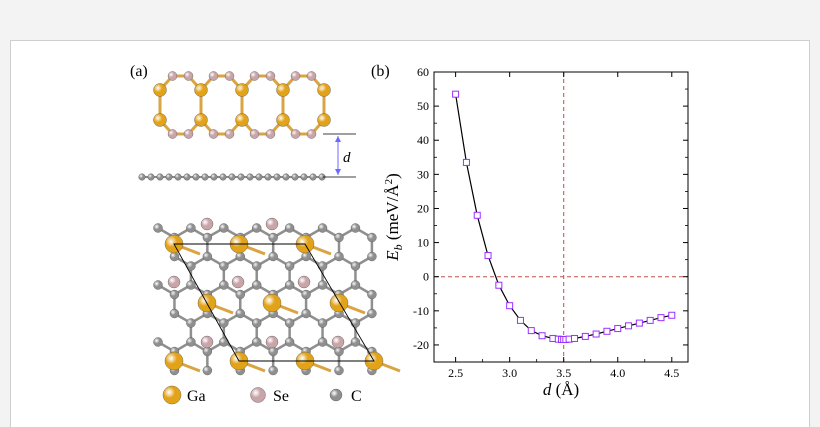 The width and height of the screenshot is (820, 427). Describe the element at coordinates (172, 395) in the screenshot. I see `ga-legend-icon` at that location.